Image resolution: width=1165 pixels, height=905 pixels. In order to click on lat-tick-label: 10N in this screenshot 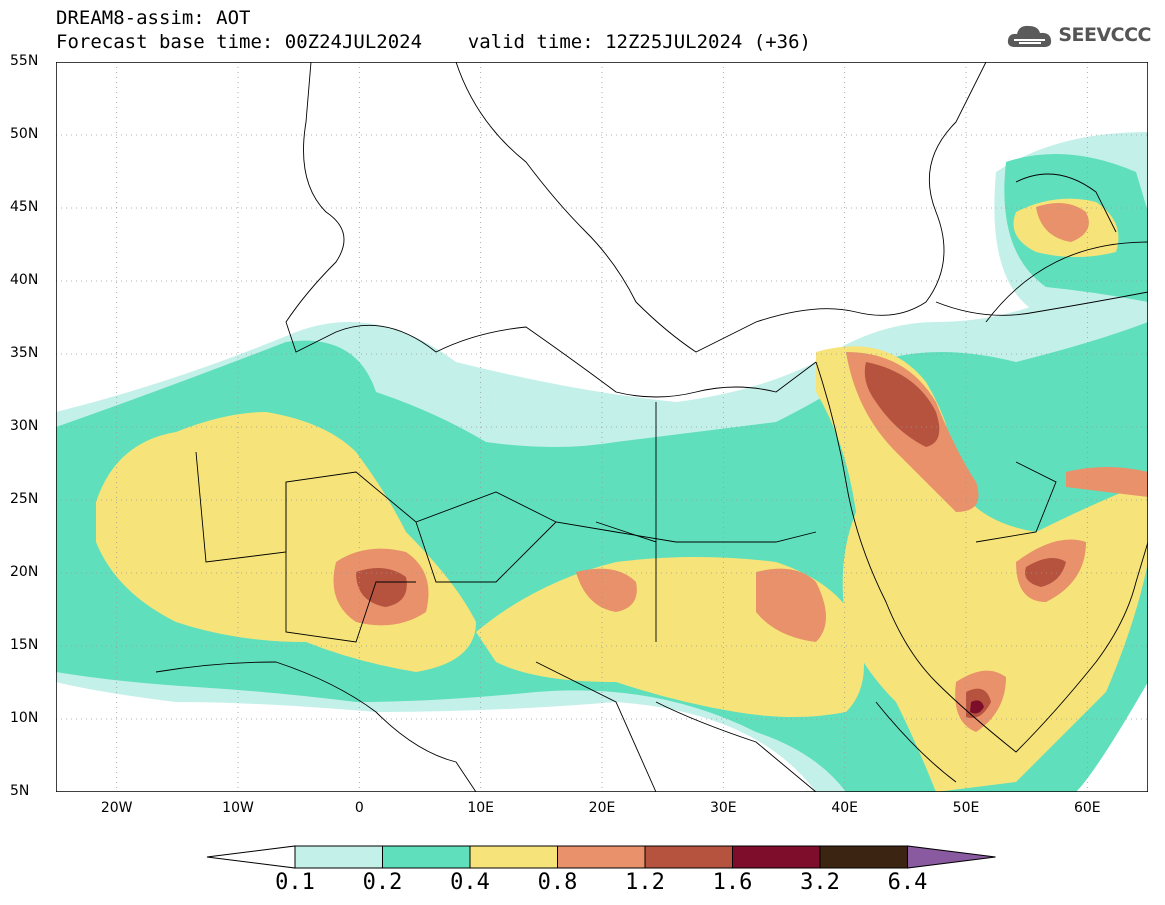, I will do `click(24, 718)`.